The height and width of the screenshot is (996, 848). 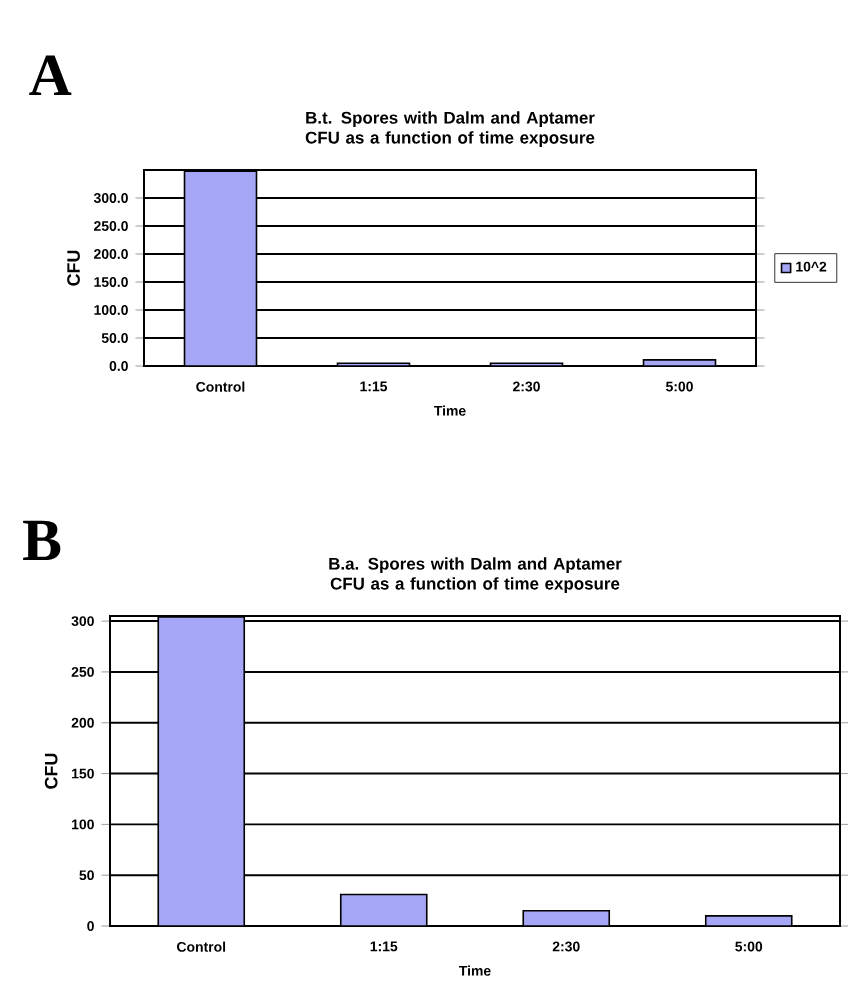 What do you see at coordinates (450, 129) in the screenshot?
I see `chart-title: B.t. Spores with Dalm and Aptamer CFU as a function of time exposure` at bounding box center [450, 129].